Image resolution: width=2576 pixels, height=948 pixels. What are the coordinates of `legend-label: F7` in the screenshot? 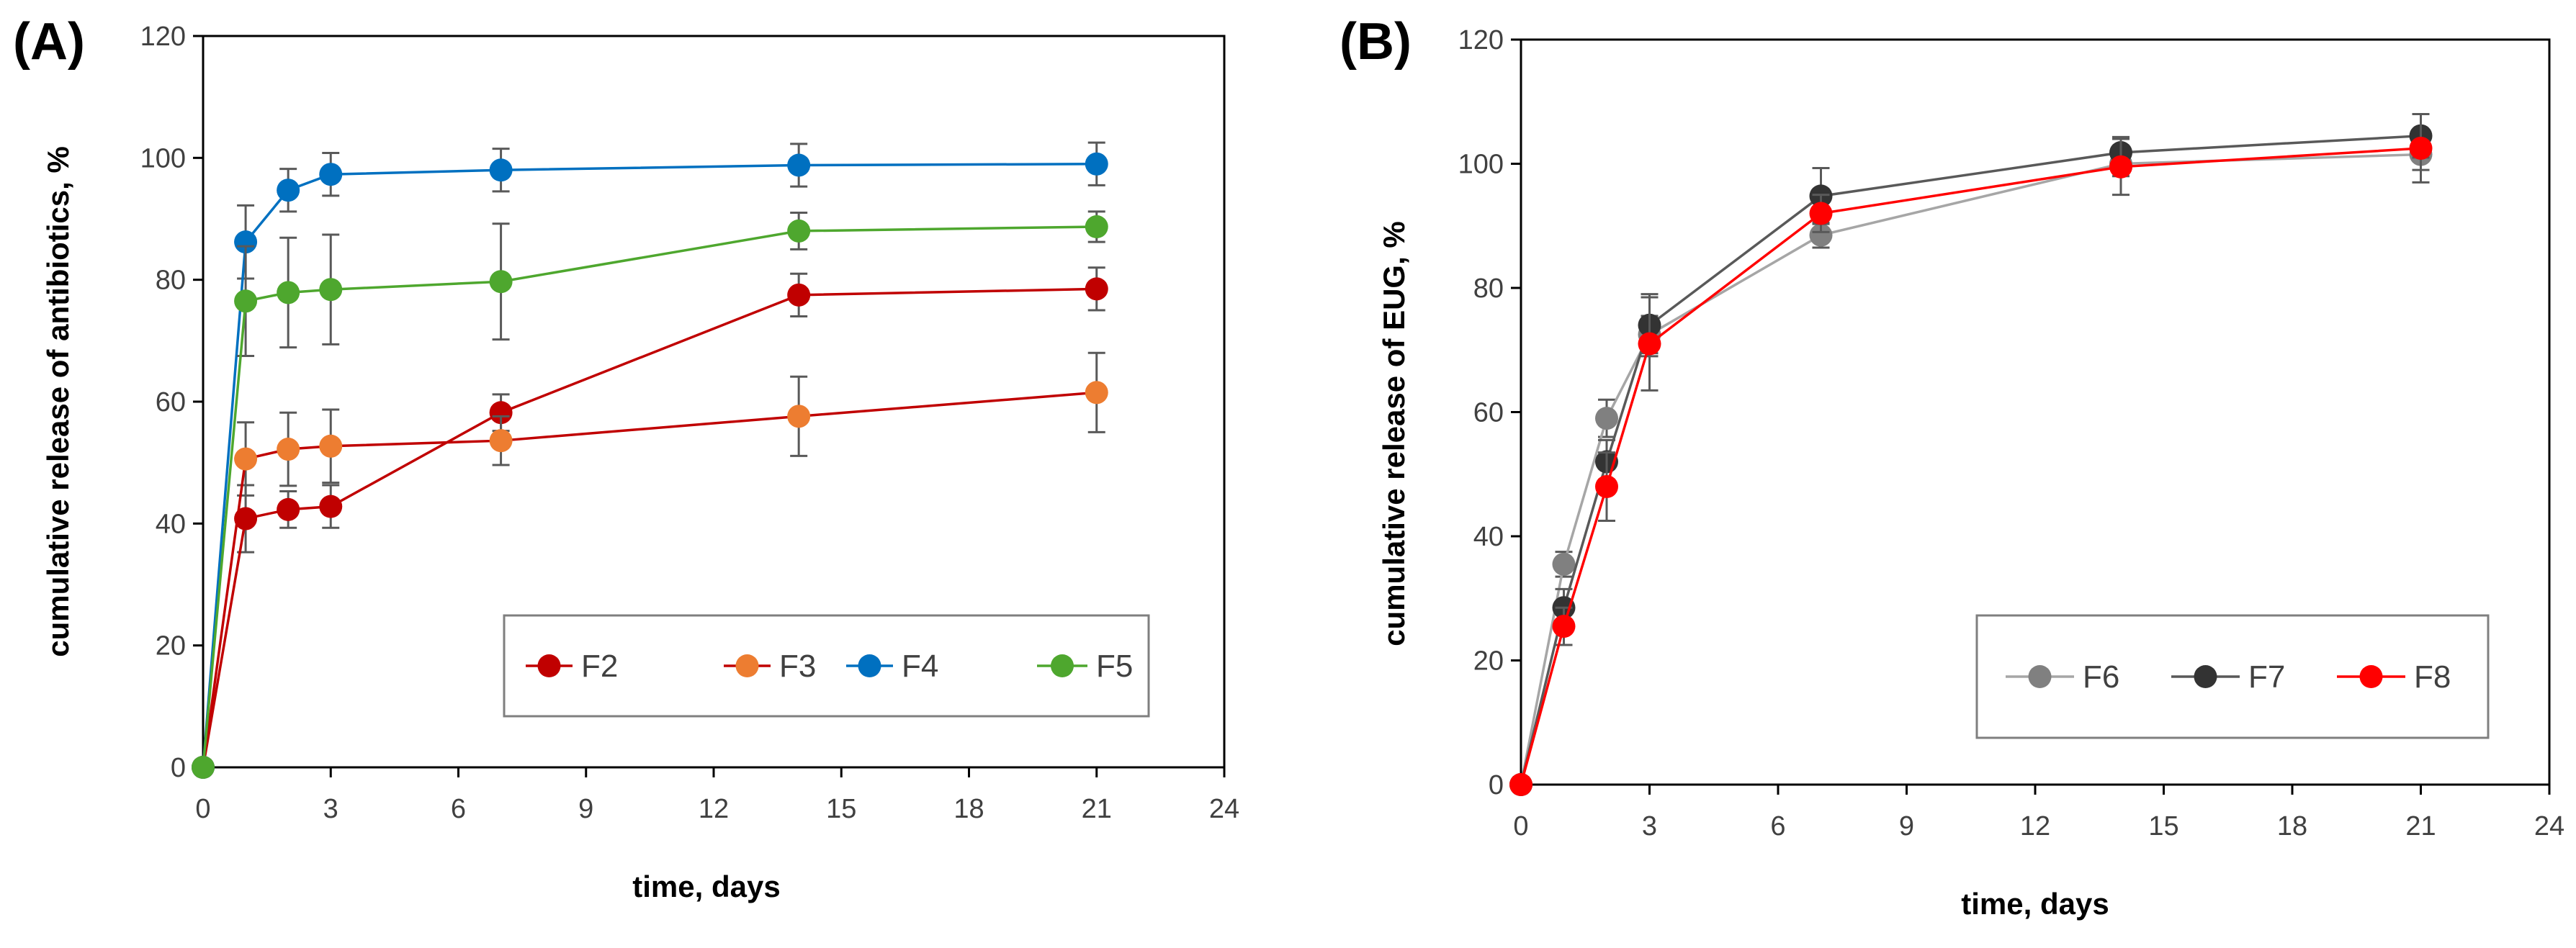 It's located at (2266, 677).